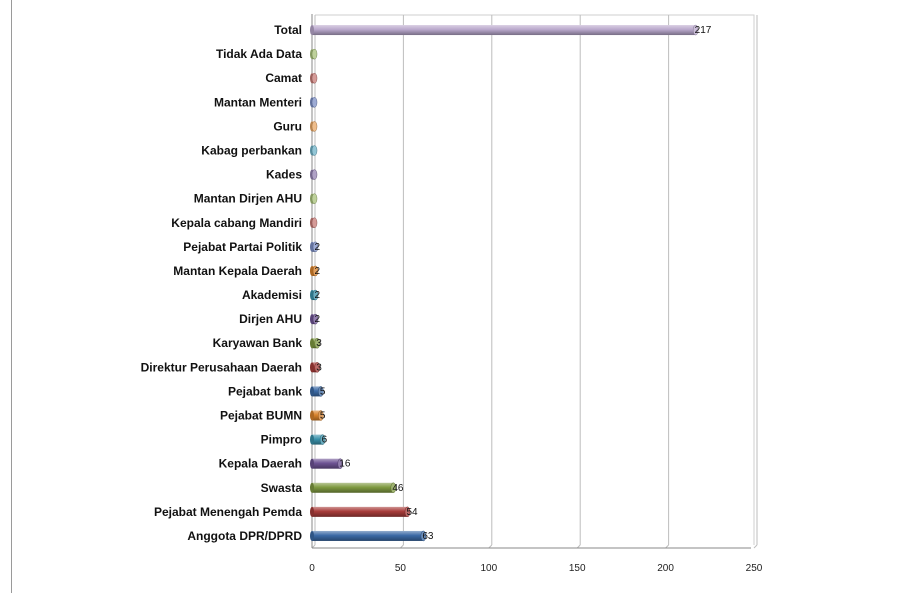 This screenshot has width=900, height=593. Describe the element at coordinates (221, 367) in the screenshot. I see `category-label: Direktur Perusahaan Daerah` at that location.